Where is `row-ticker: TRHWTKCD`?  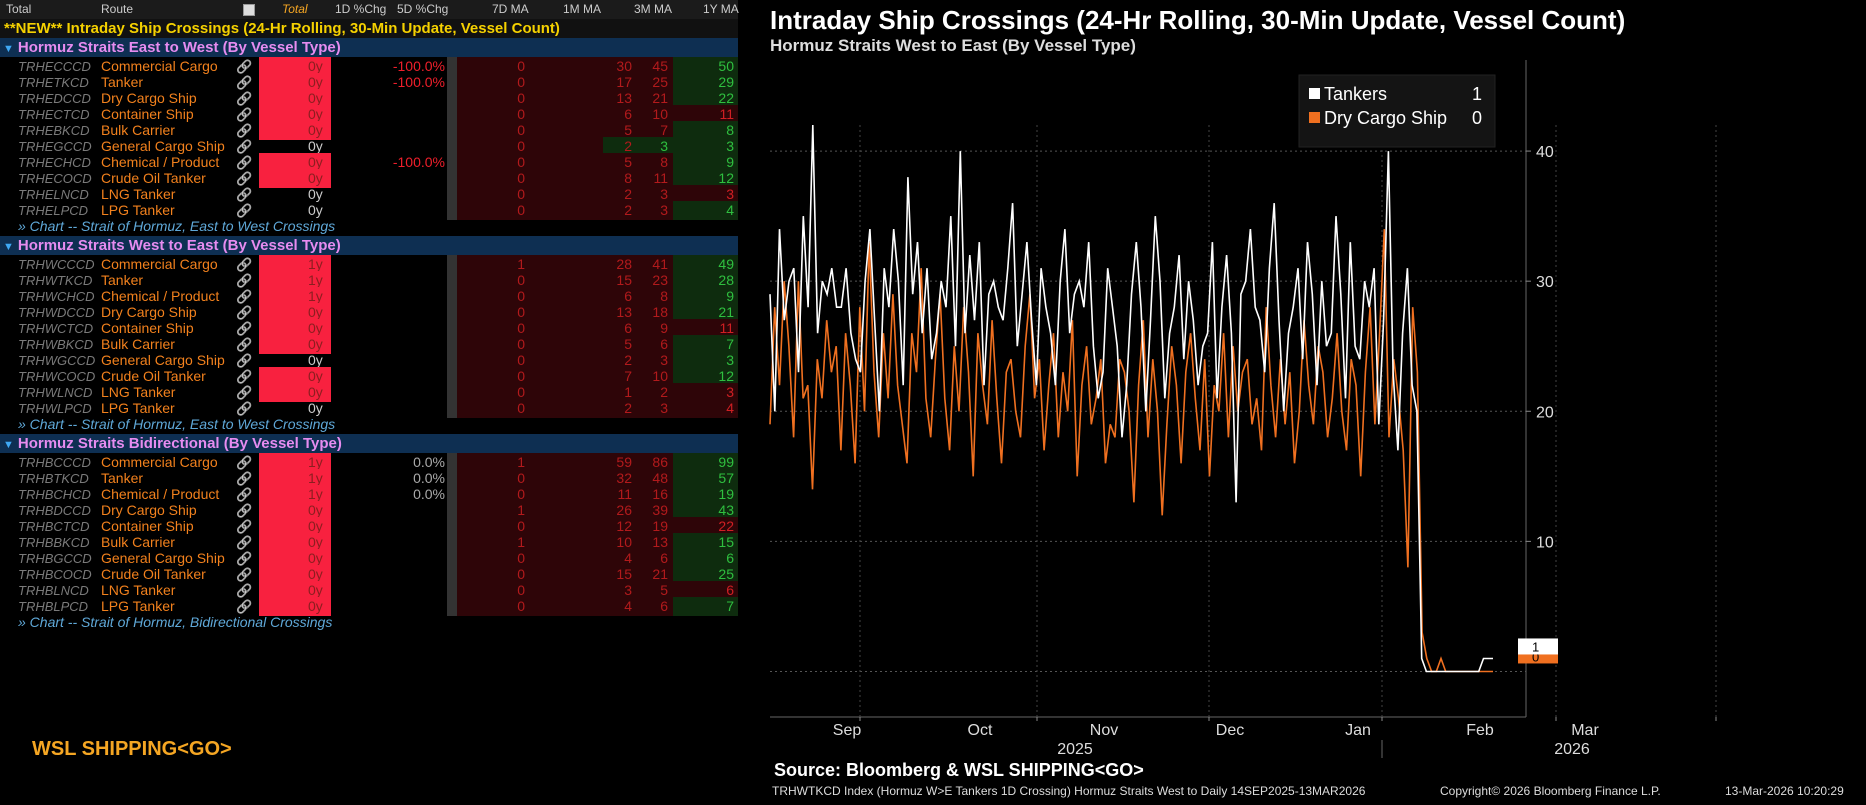 row-ticker: TRHWTKCD is located at coordinates (55, 280).